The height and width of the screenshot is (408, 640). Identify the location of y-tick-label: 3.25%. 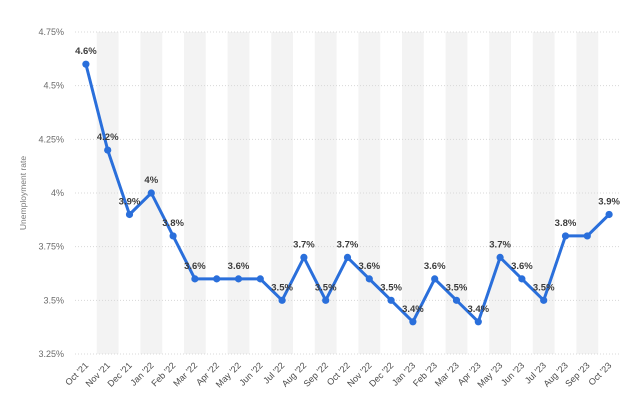
(51, 354).